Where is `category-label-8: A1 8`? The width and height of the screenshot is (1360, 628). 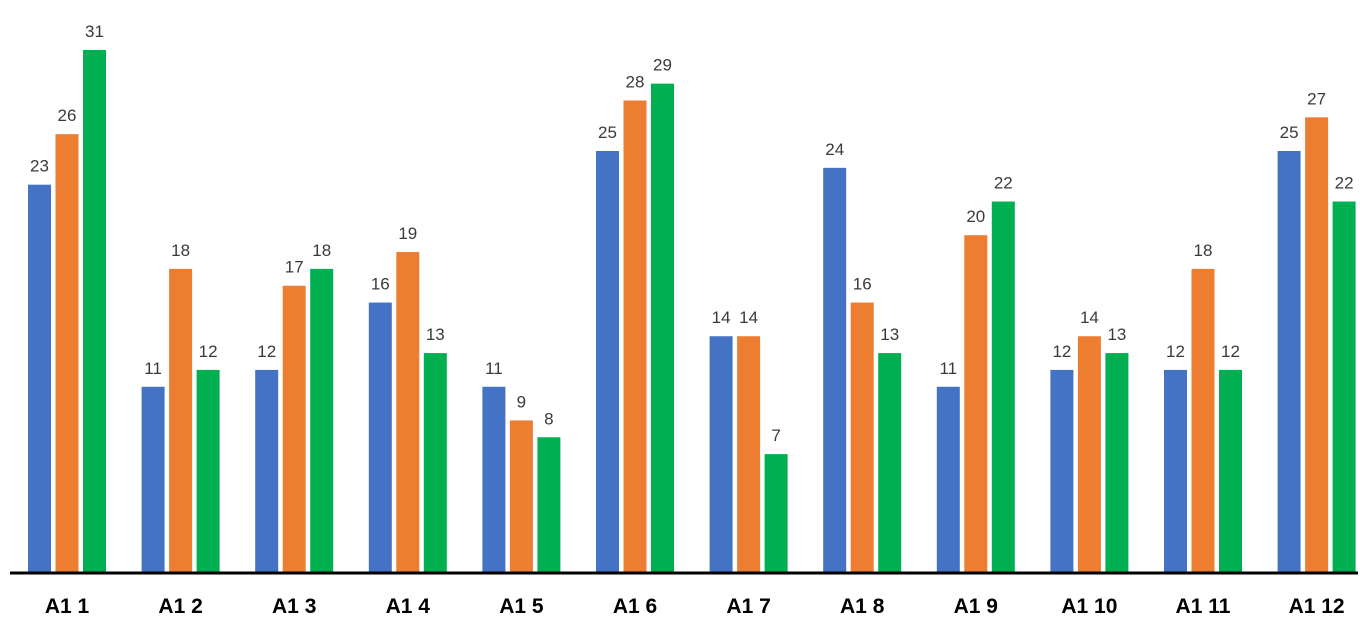
category-label-8: A1 8 is located at coordinates (862, 606).